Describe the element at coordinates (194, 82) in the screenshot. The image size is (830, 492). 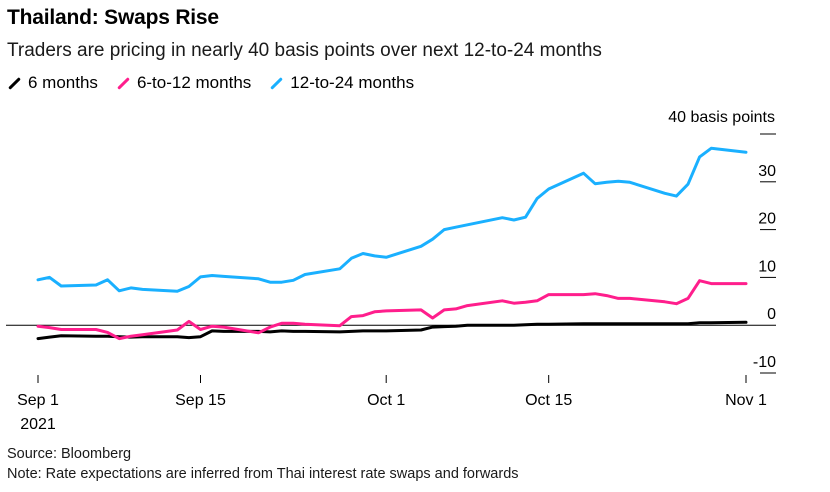
I see `legend-label-6-to-12-months: 6-to-12 months` at that location.